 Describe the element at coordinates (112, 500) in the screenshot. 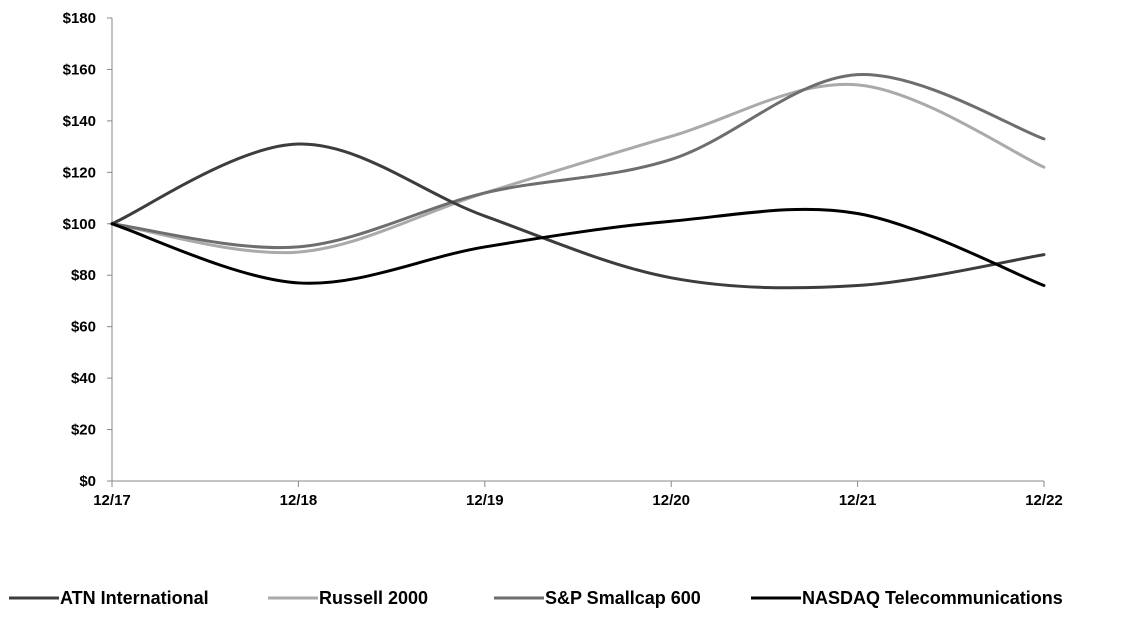

I see `x-tick-label: 12/17` at that location.